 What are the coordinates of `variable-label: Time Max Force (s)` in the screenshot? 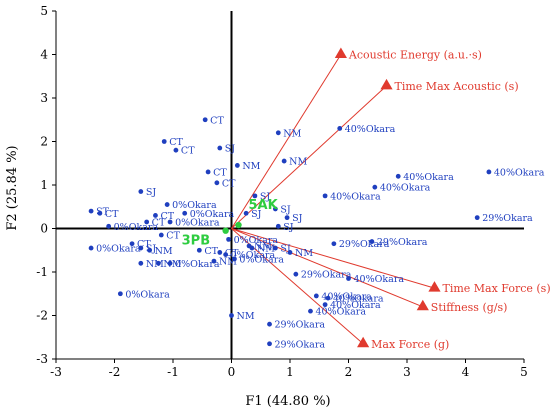 It's located at (496, 288).